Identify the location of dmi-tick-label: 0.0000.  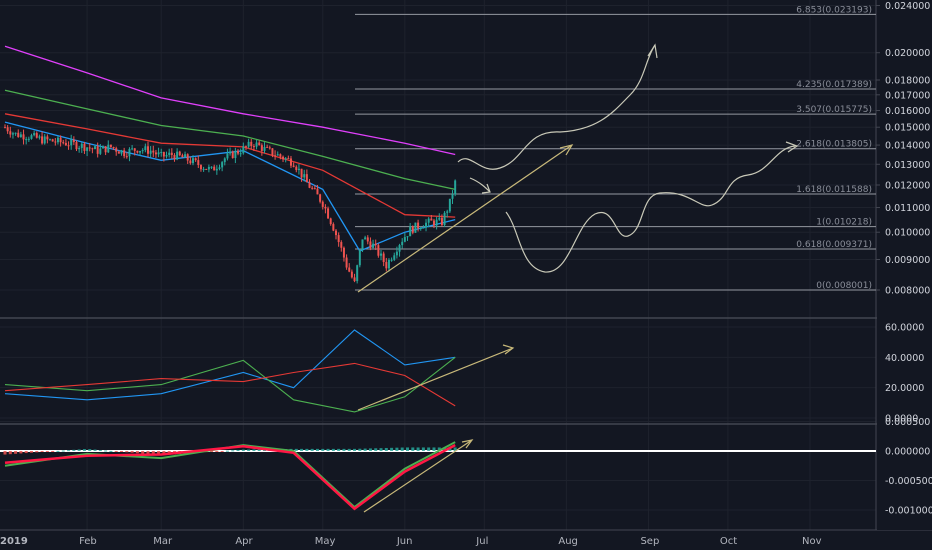
(901, 419).